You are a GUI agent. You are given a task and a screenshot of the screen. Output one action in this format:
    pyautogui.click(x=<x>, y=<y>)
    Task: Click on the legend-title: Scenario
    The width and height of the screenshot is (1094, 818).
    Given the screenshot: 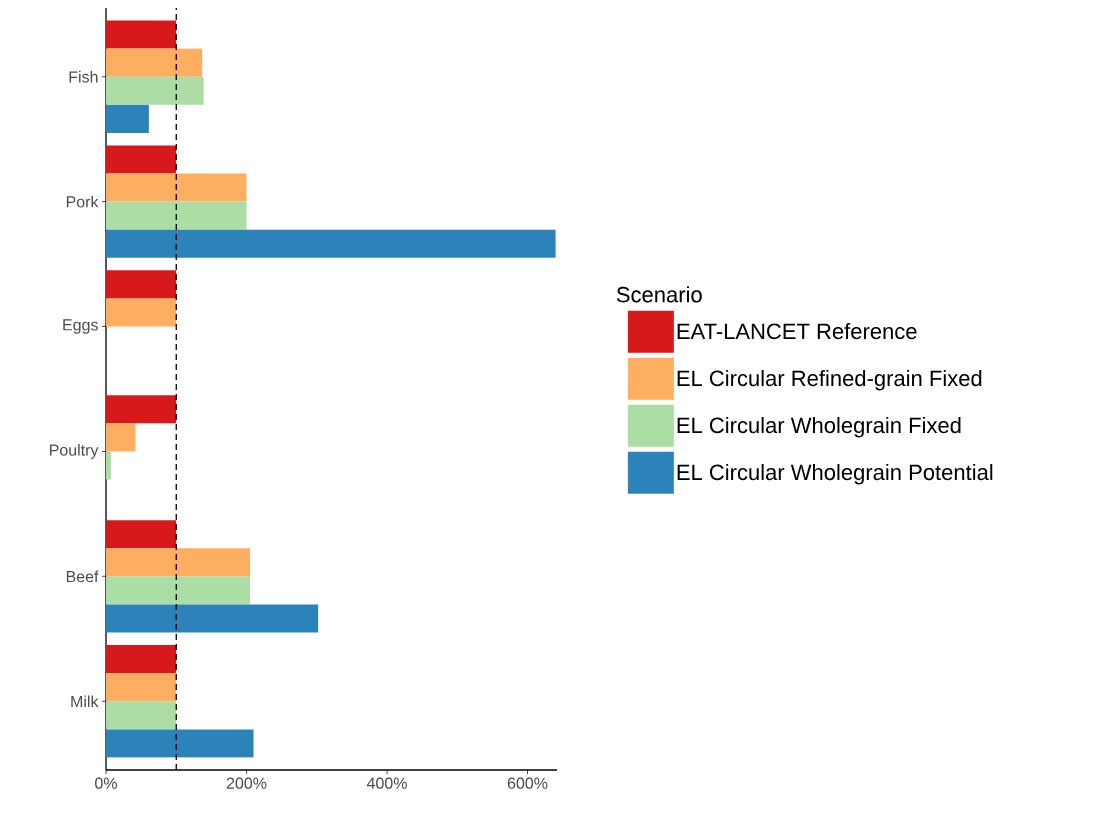 What is the action you would take?
    pyautogui.click(x=659, y=294)
    